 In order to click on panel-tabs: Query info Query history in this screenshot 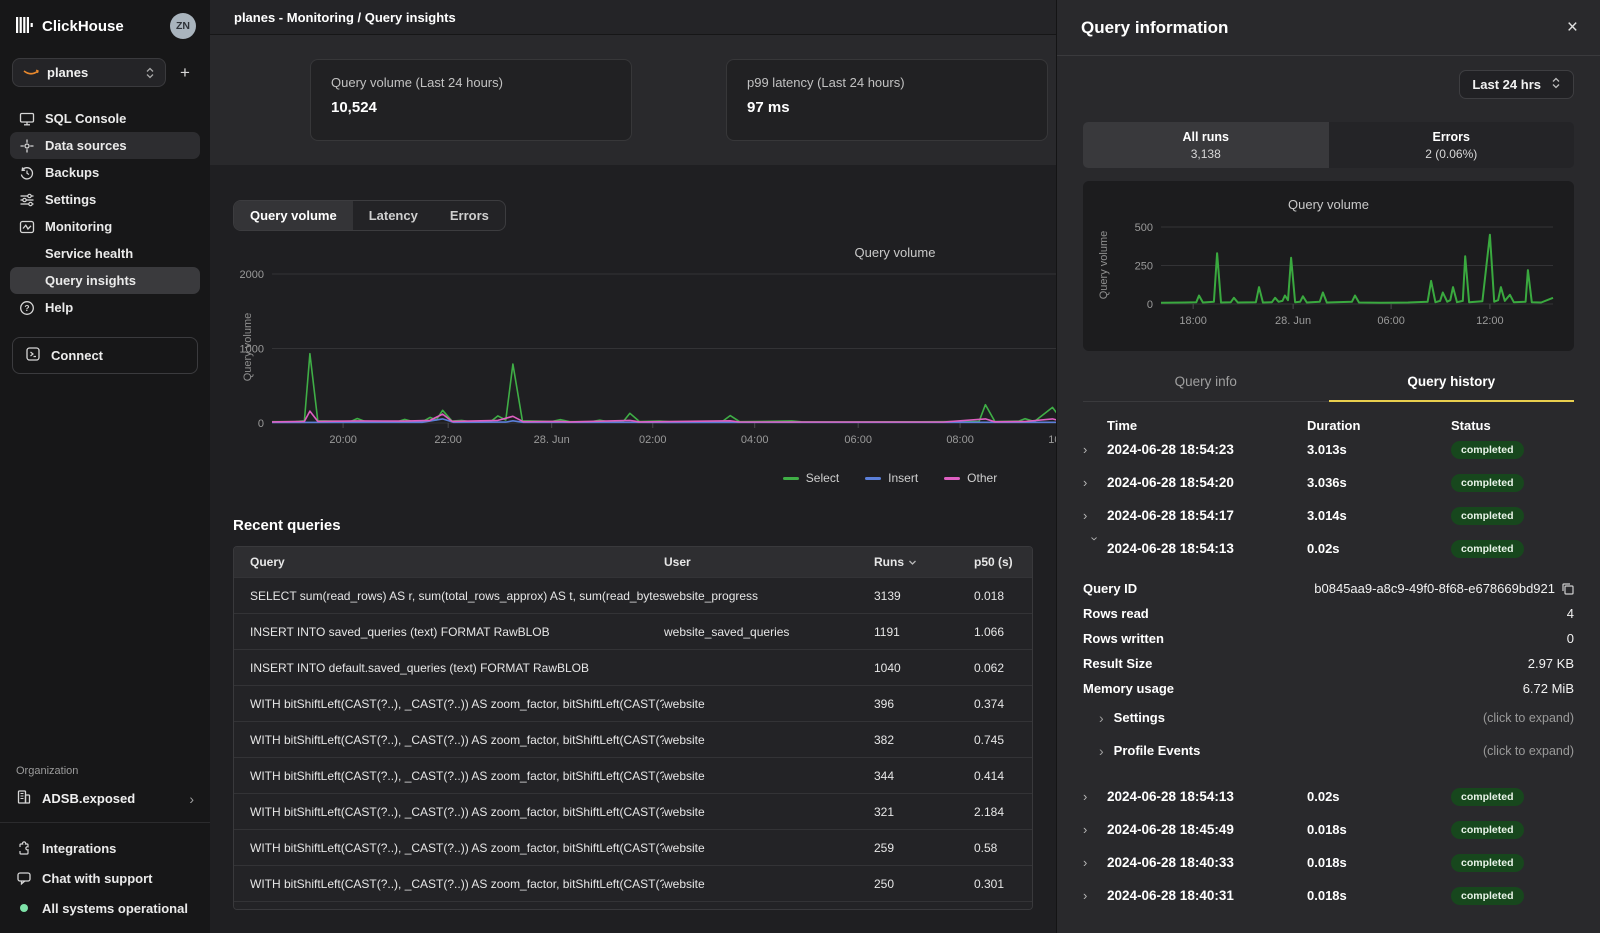, I will do `click(1328, 383)`.